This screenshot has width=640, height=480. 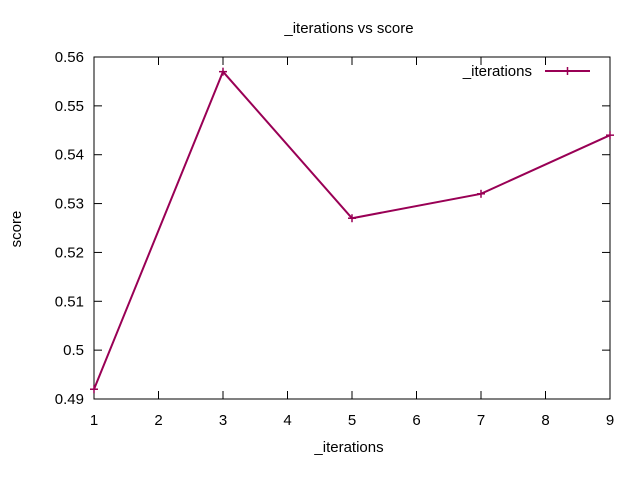 What do you see at coordinates (94, 420) in the screenshot?
I see `x-tick-label: 1` at bounding box center [94, 420].